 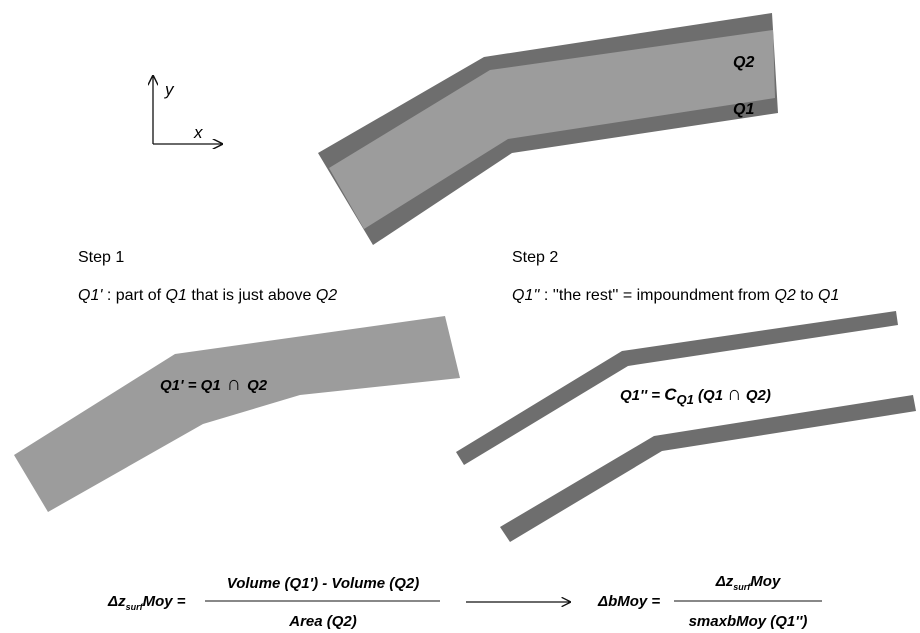 What do you see at coordinates (187, 110) in the screenshot?
I see `axes-icon` at bounding box center [187, 110].